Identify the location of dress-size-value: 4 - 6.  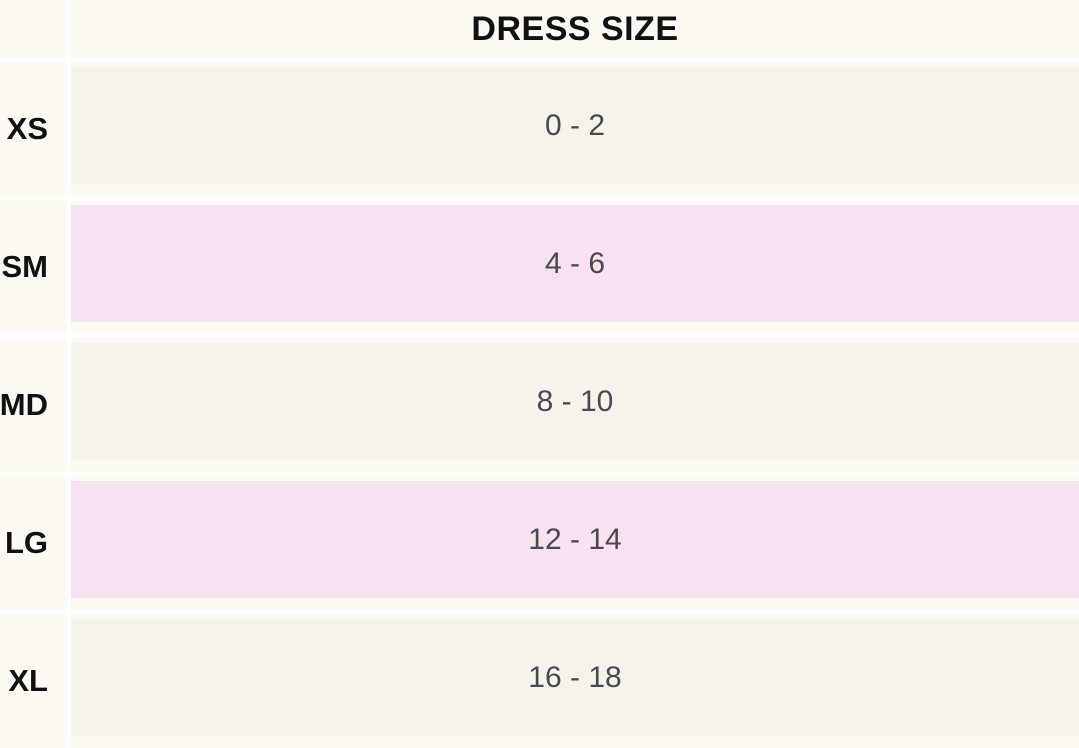
(575, 263).